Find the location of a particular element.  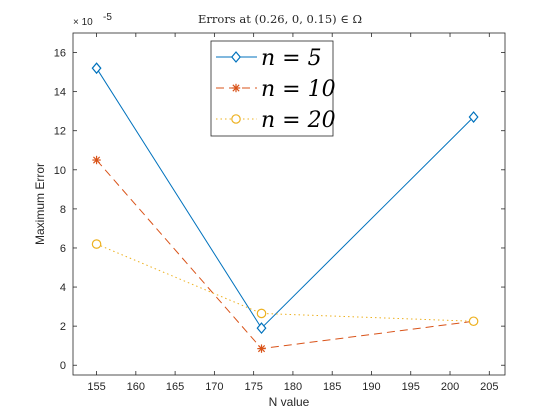

y-tick-label: 0 is located at coordinates (63, 366).